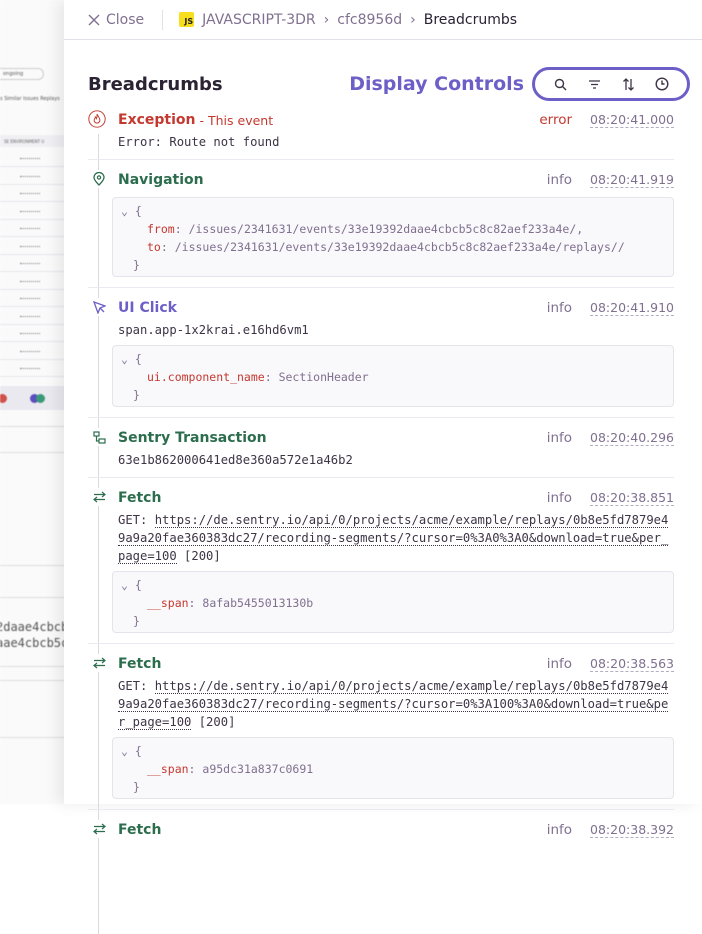 This screenshot has height=934, width=702. What do you see at coordinates (632, 829) in the screenshot?
I see `breadcrumb-time: 08:20:38.392` at bounding box center [632, 829].